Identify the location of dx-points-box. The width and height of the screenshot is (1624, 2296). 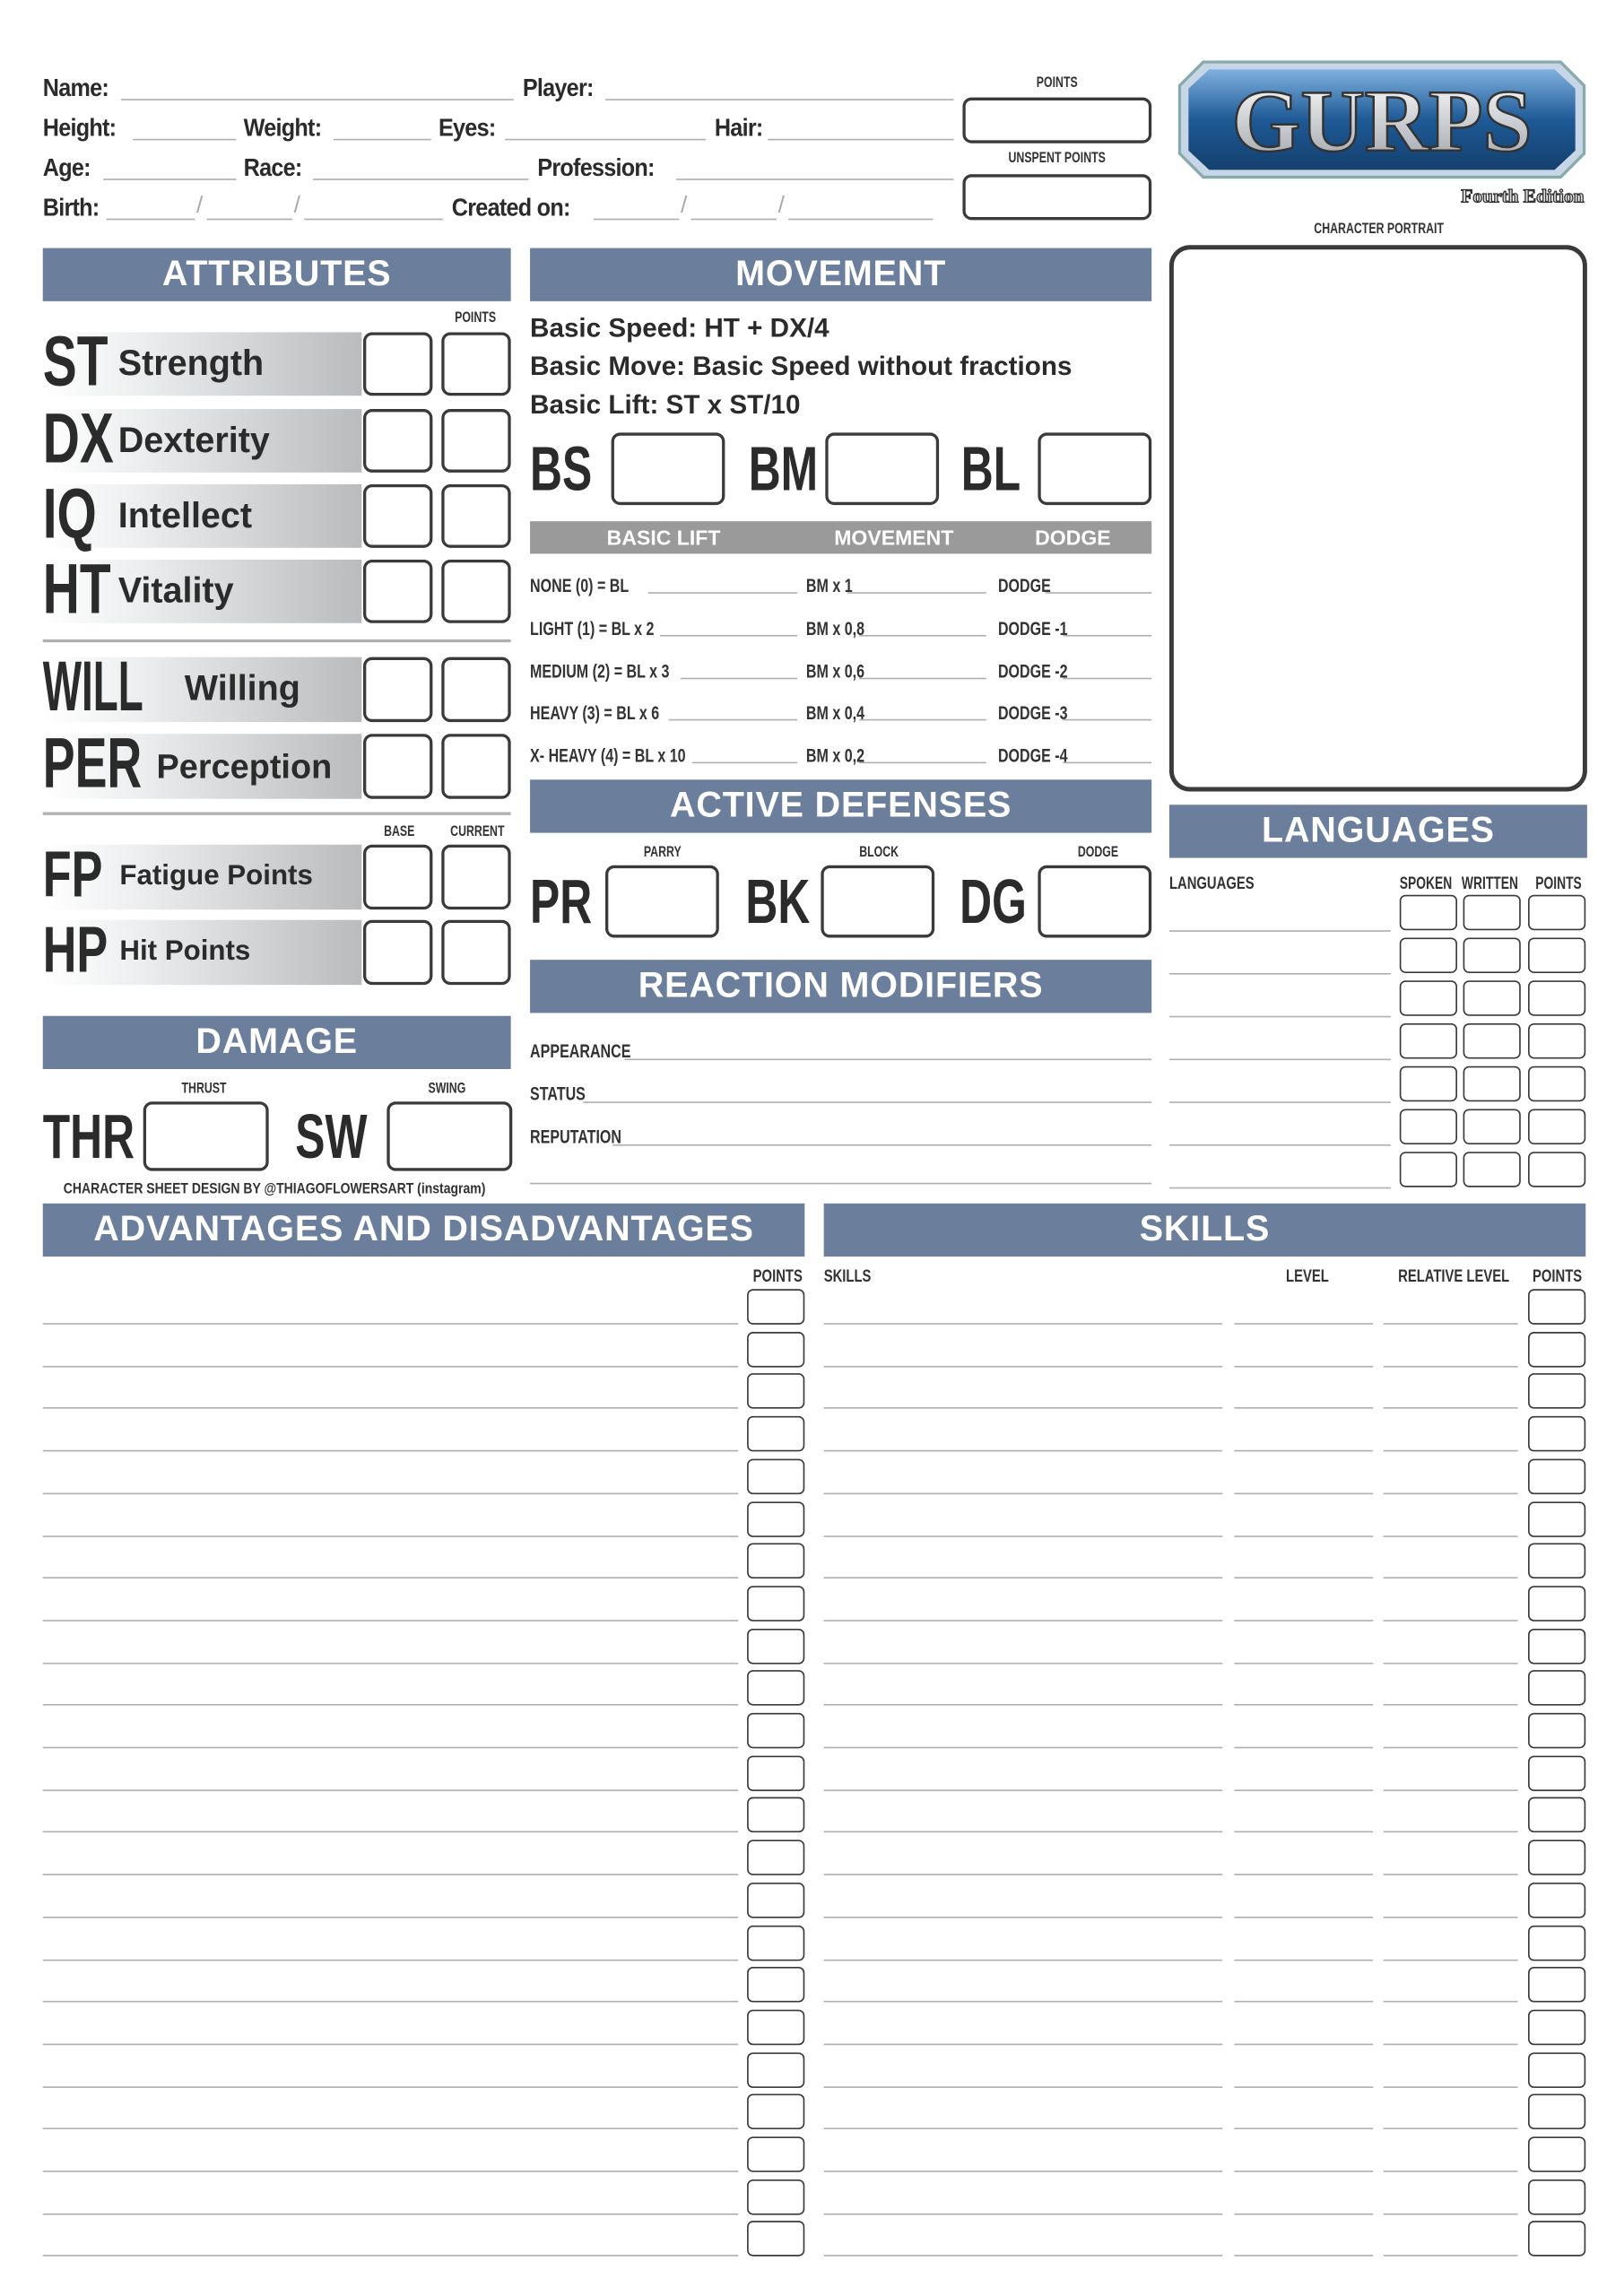
(476, 441).